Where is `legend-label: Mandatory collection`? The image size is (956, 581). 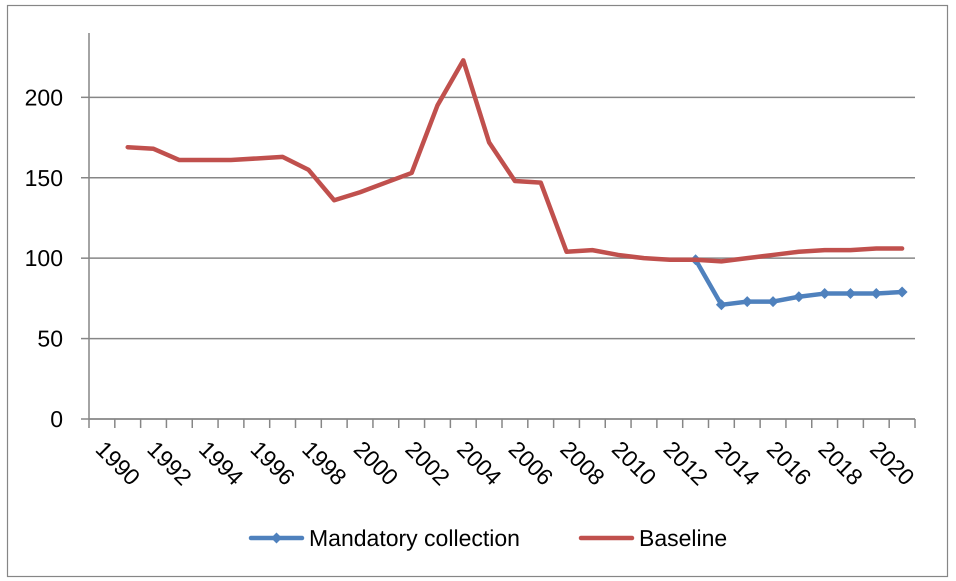 legend-label: Mandatory collection is located at coordinates (414, 538).